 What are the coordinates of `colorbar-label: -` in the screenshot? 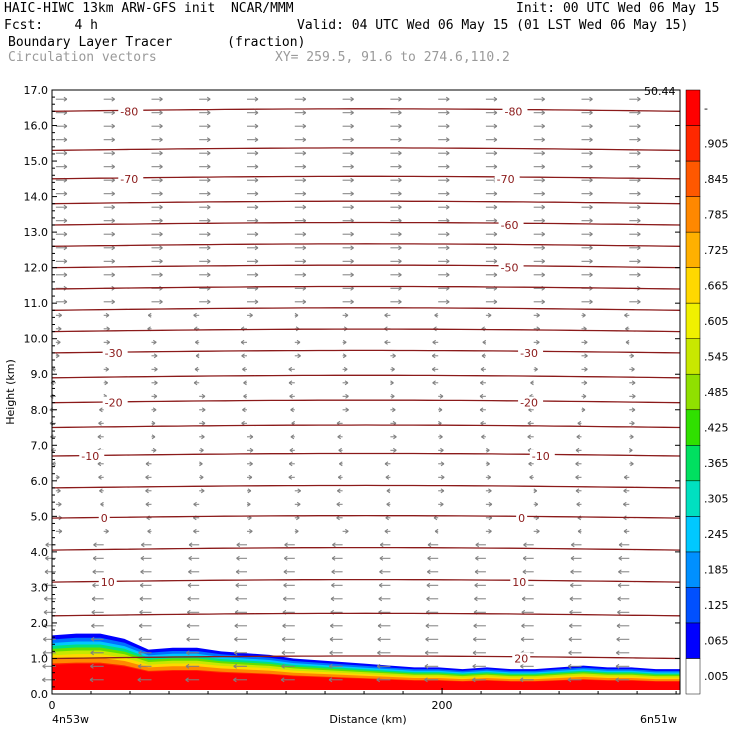 It's located at (706, 108).